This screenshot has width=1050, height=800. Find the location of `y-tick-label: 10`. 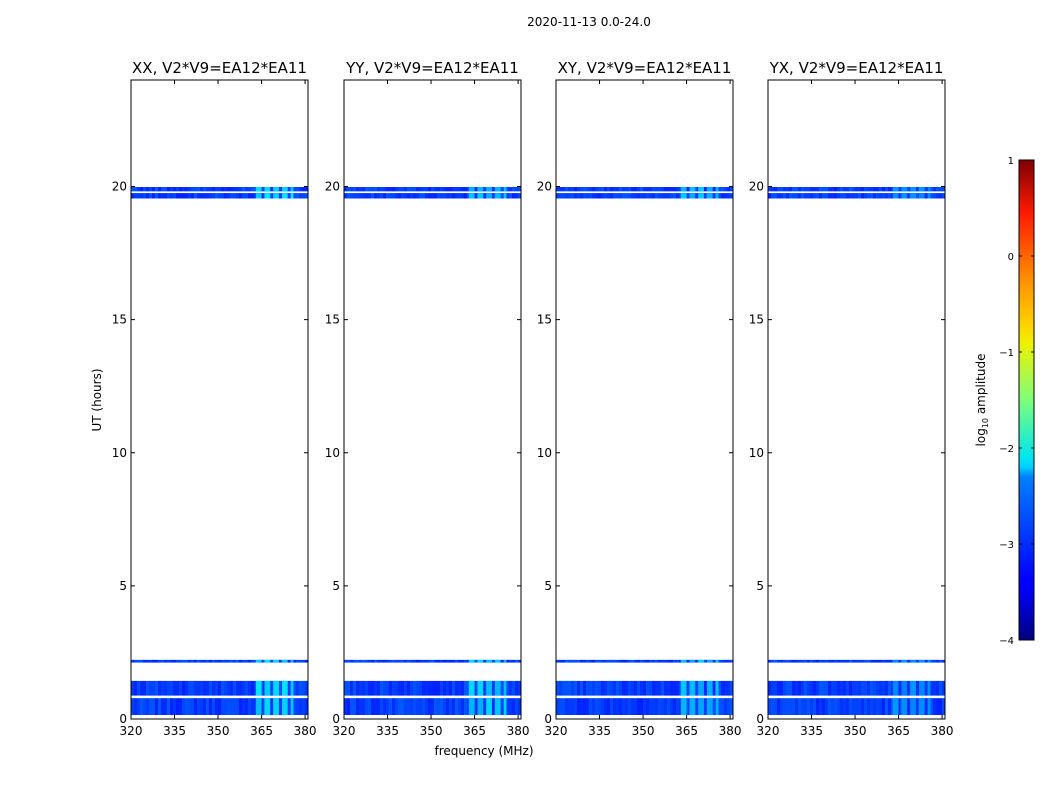

y-tick-label: 10 is located at coordinates (119, 453).